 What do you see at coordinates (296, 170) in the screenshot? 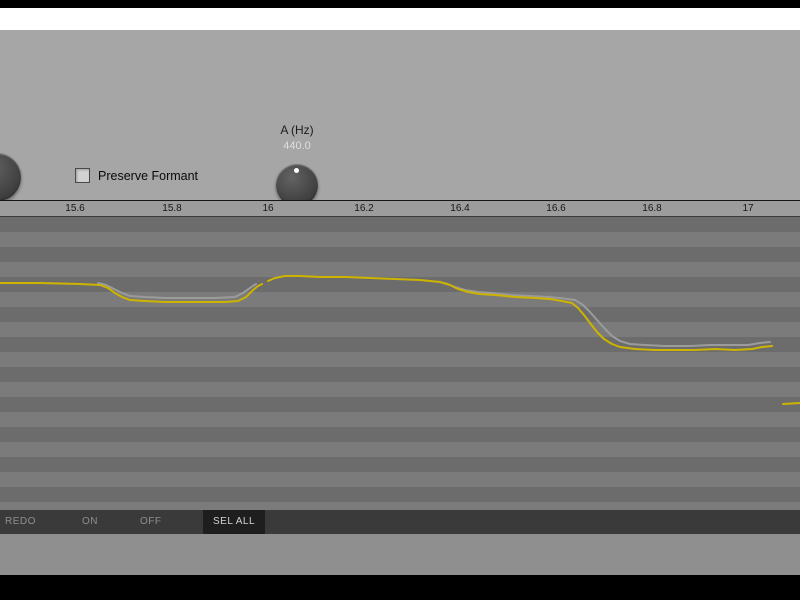
I see `knob-indicator-dot` at bounding box center [296, 170].